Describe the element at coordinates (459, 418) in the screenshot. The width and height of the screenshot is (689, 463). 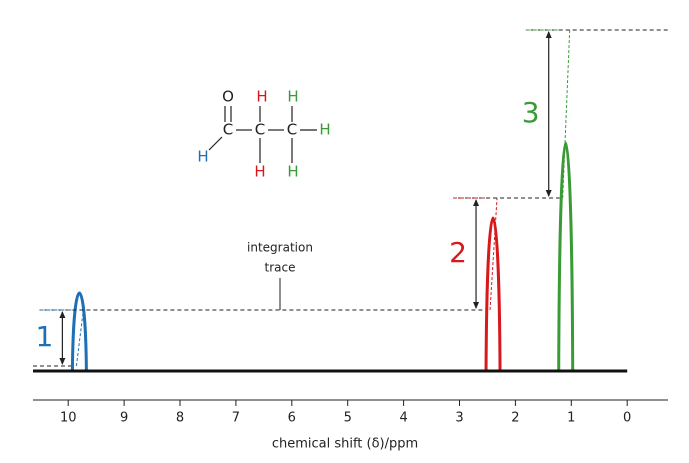
I see `x-tick-label: 3` at that location.